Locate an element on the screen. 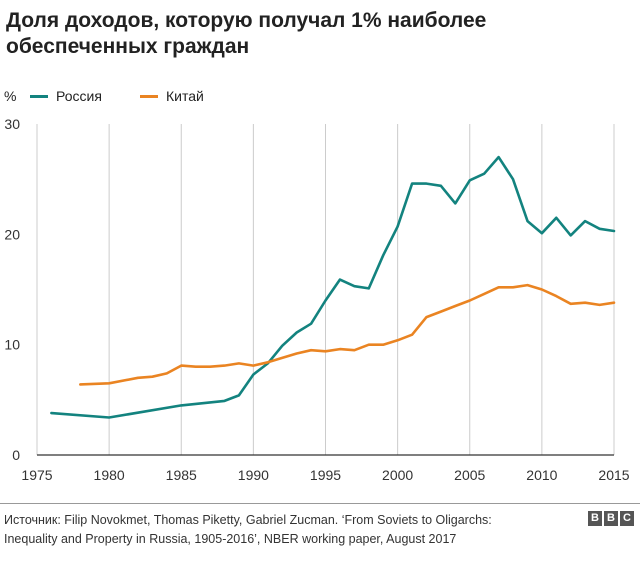  legend-swatch-russia is located at coordinates (39, 96).